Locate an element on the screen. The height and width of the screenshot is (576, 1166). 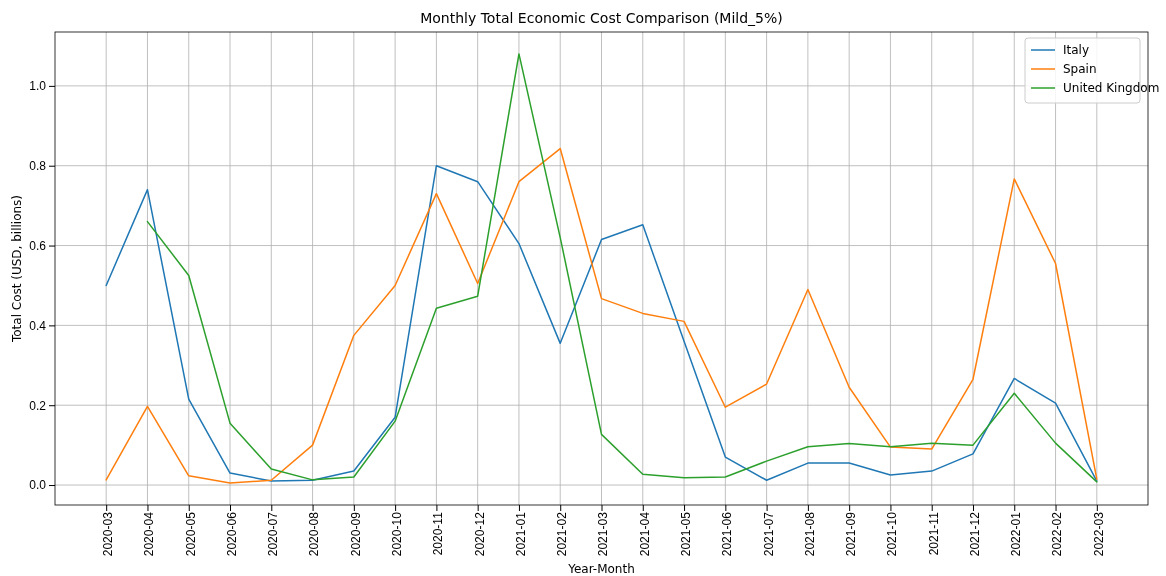
legend-label: Italy is located at coordinates (1076, 50).